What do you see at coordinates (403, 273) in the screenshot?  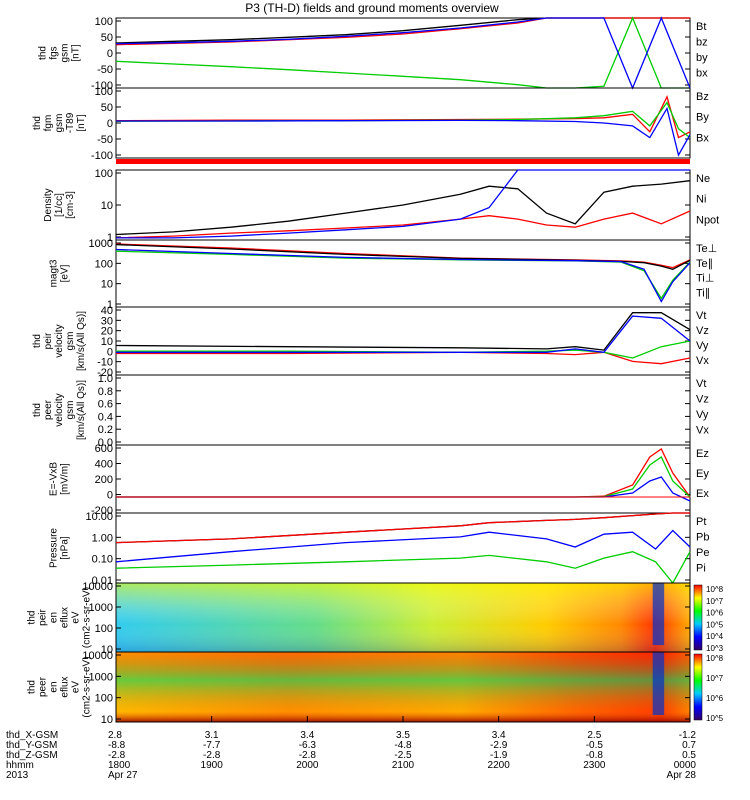 I see `temperature-frame` at bounding box center [403, 273].